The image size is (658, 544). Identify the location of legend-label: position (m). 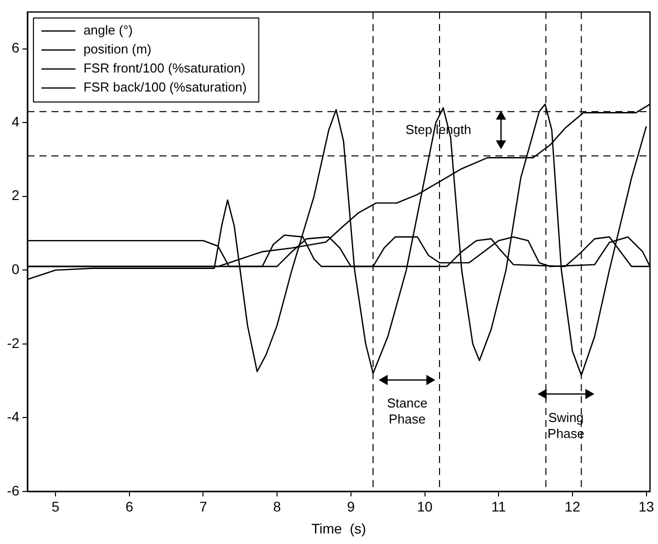
(117, 49).